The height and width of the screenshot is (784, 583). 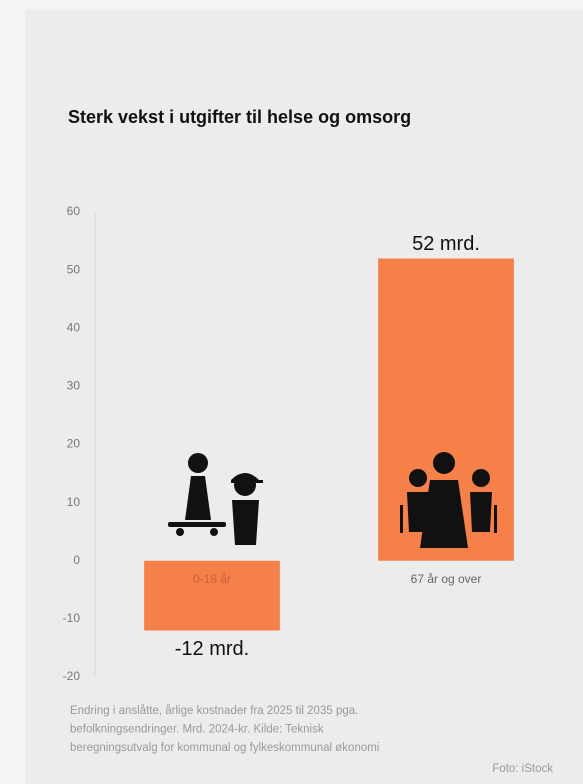 What do you see at coordinates (522, 769) in the screenshot?
I see `credit: Foto: iStock` at bounding box center [522, 769].